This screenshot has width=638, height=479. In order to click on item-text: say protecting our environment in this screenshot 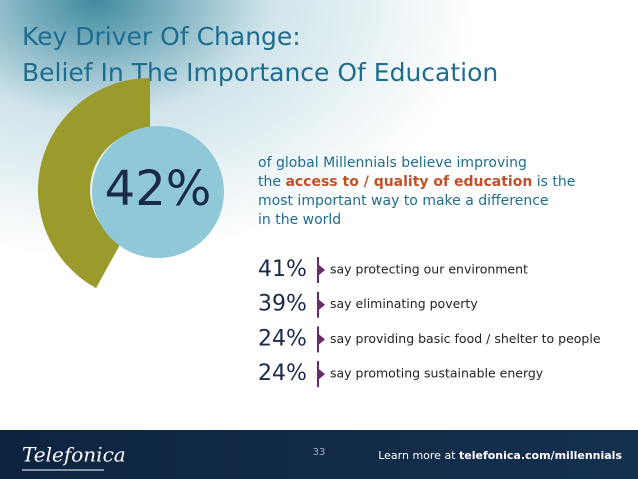, I will do `click(429, 269)`.